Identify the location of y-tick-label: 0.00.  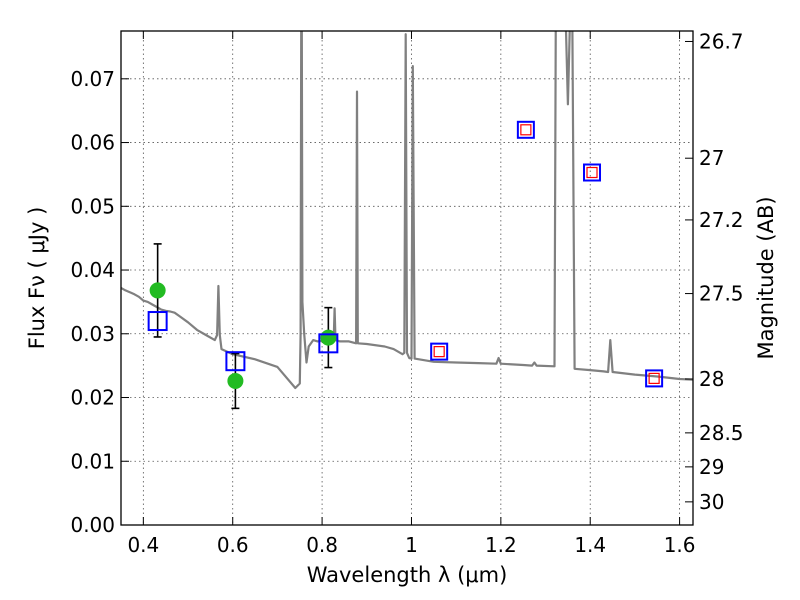
(92, 525).